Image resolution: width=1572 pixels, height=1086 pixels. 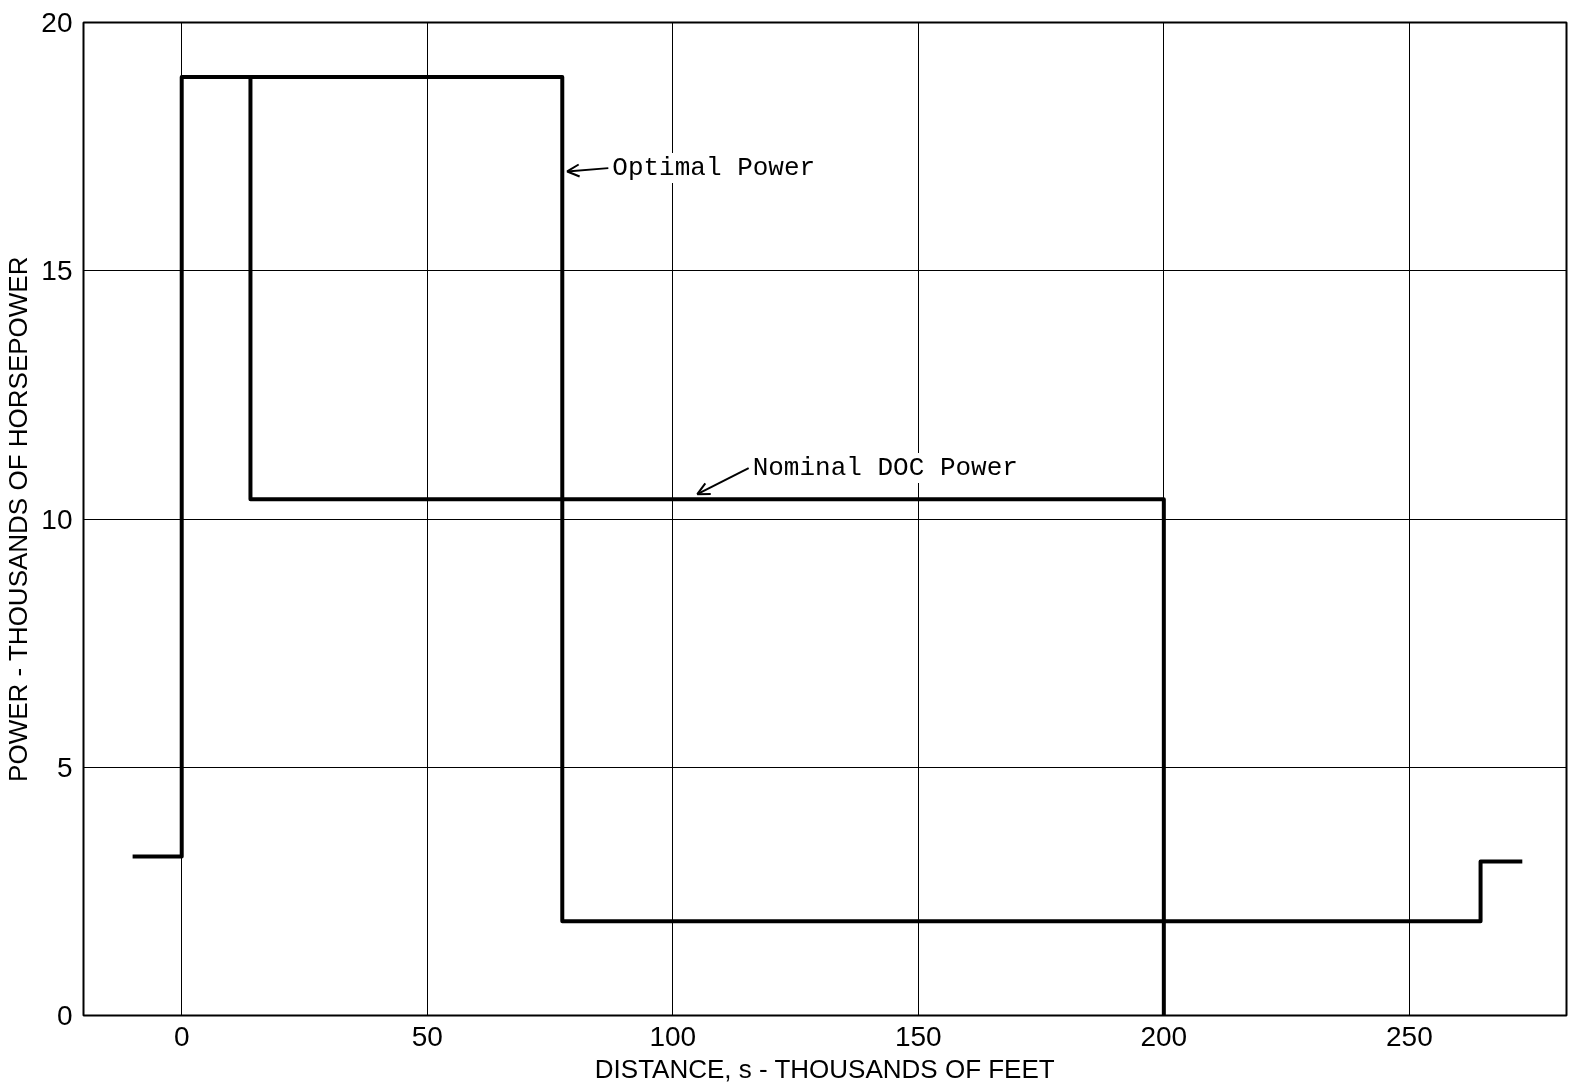 What do you see at coordinates (57, 22) in the screenshot?
I see `y-tick-label: 20` at bounding box center [57, 22].